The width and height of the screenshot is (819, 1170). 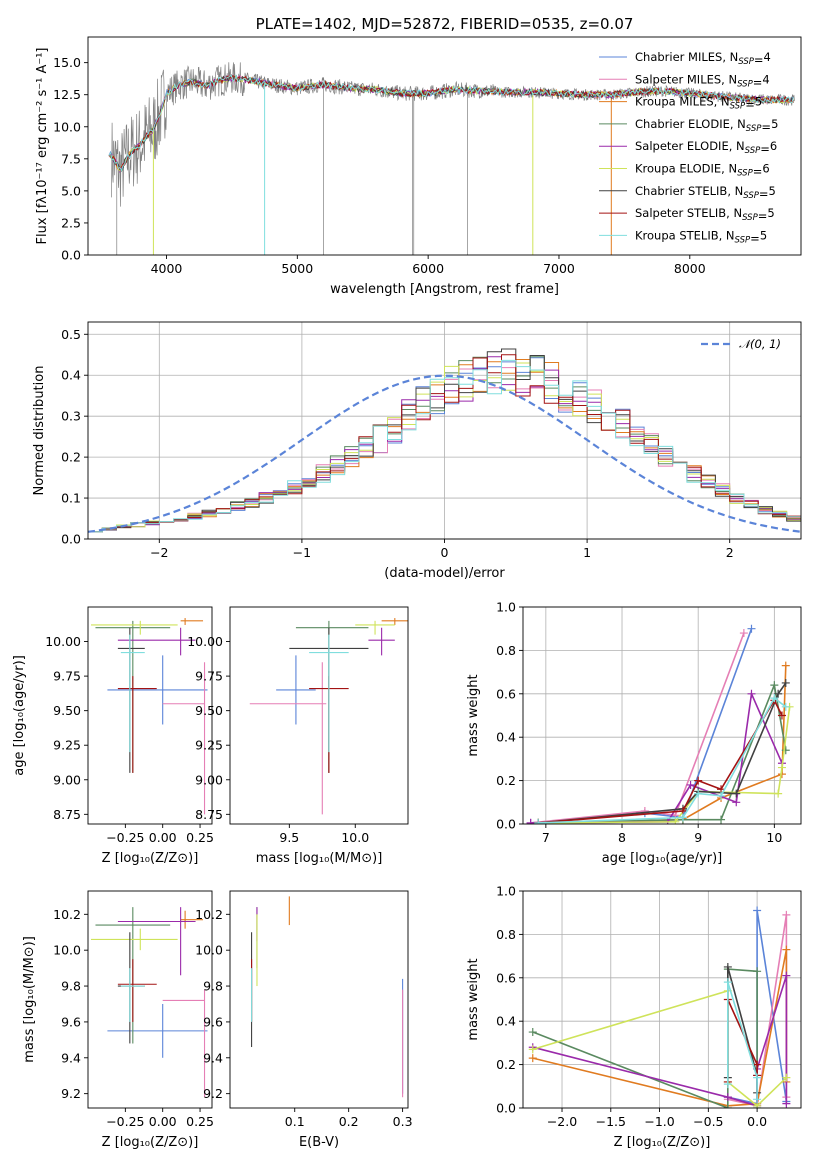 What do you see at coordinates (662, 858) in the screenshot?
I see `x-axis-label: age [log₁₀(age/yr)]` at bounding box center [662, 858].